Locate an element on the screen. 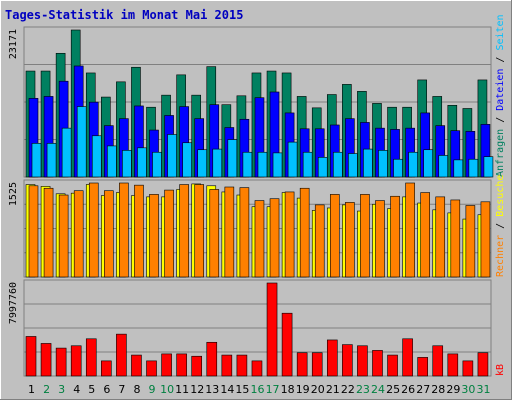 This screenshot has height=400, width=512. day-label-12: 12 is located at coordinates (197, 389).